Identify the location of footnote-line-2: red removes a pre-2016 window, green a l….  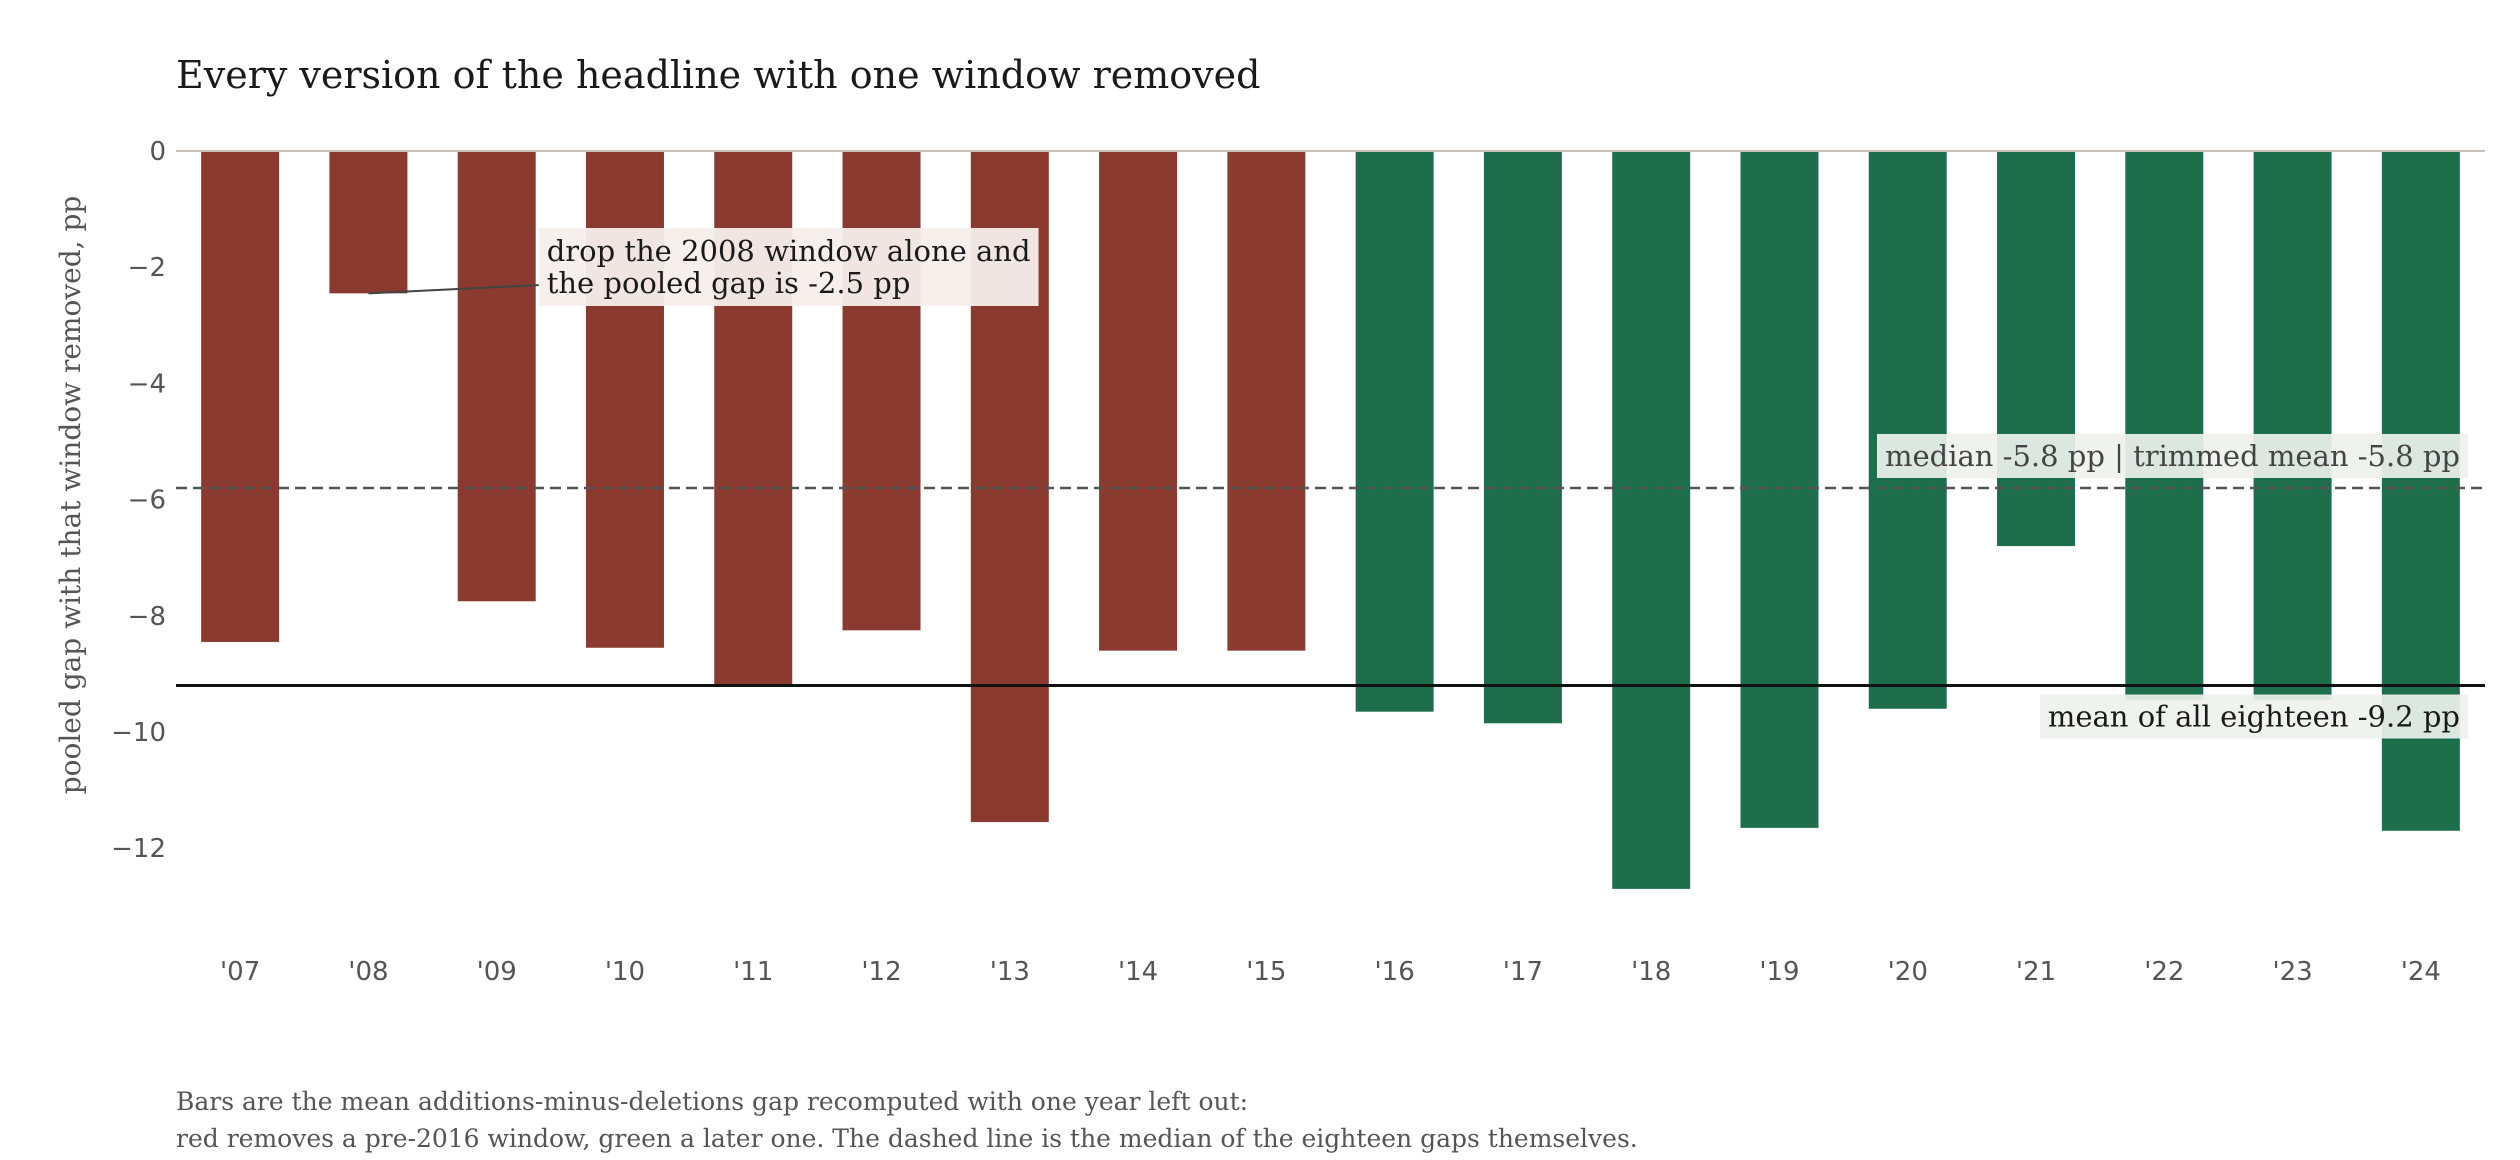
(907, 1138).